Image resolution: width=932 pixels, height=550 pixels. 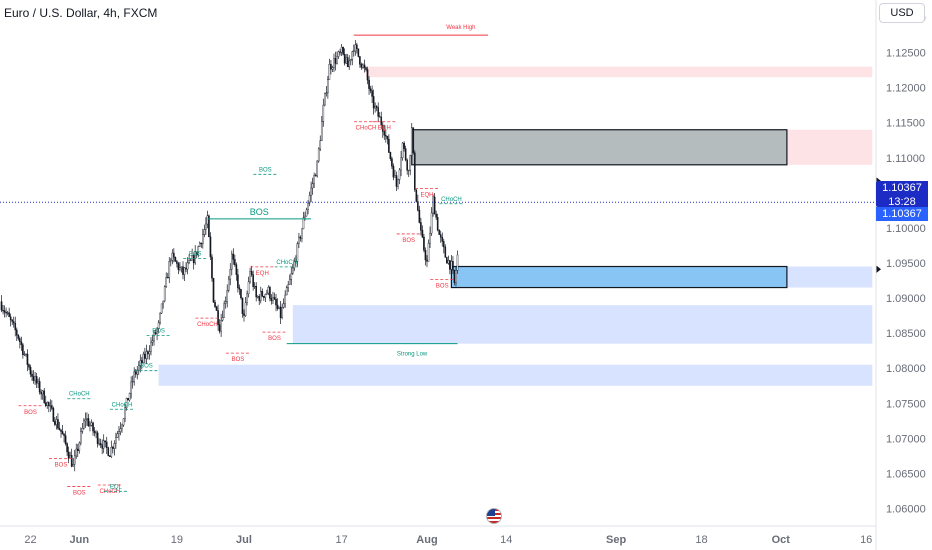 What do you see at coordinates (494, 516) in the screenshot?
I see `us-flag-icon` at bounding box center [494, 516].